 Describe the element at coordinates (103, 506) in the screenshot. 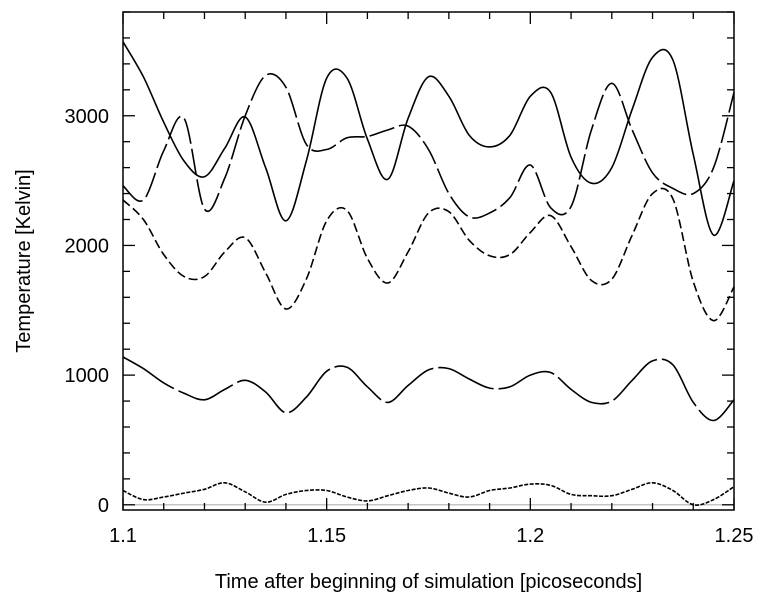

I see `y-tick-label: 0` at that location.